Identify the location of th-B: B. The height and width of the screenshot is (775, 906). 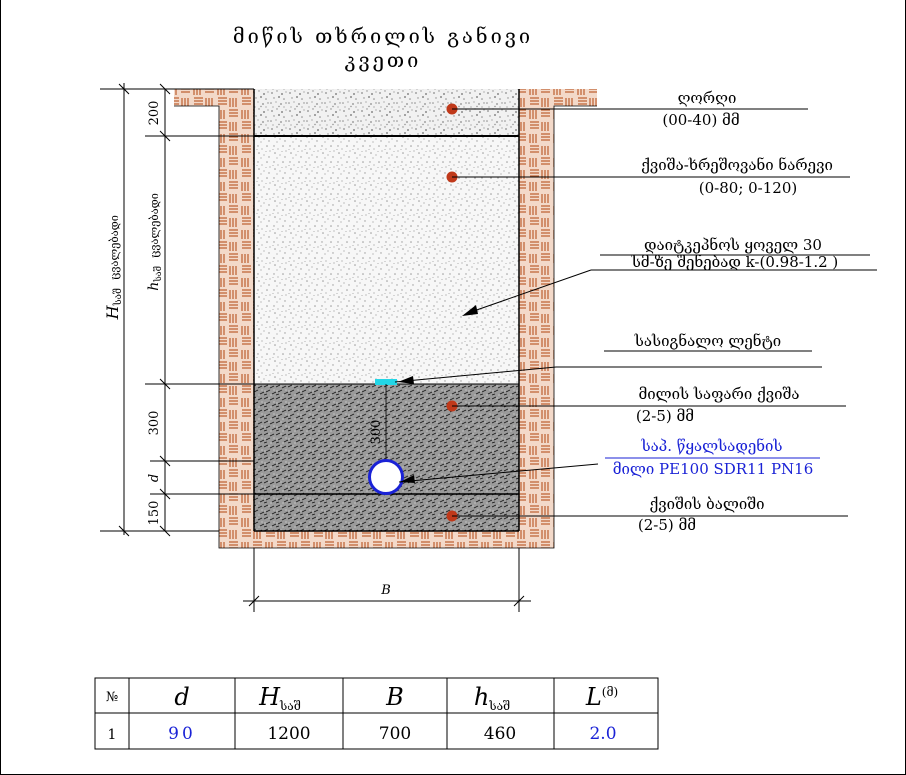
(394, 697).